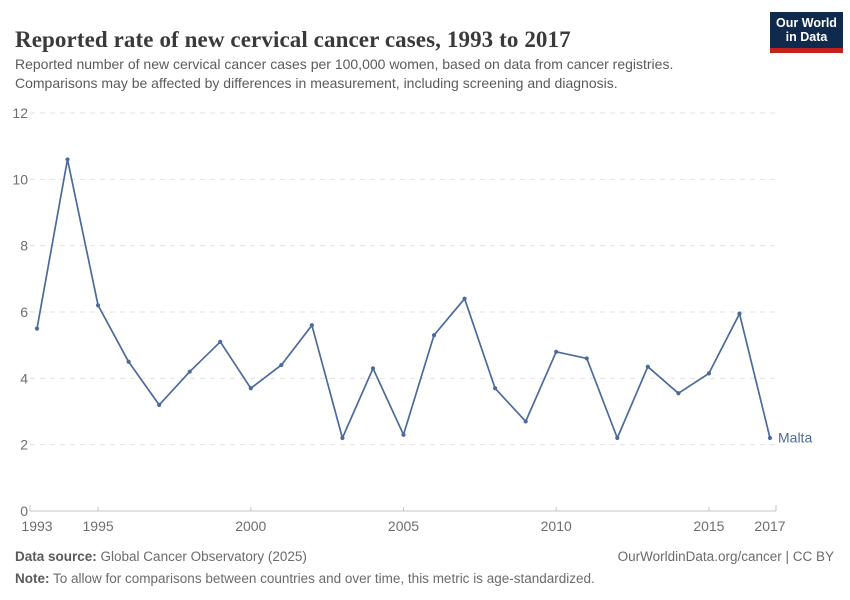 The height and width of the screenshot is (600, 850). Describe the element at coordinates (98, 526) in the screenshot. I see `x-axis-tick-label: 1995` at that location.